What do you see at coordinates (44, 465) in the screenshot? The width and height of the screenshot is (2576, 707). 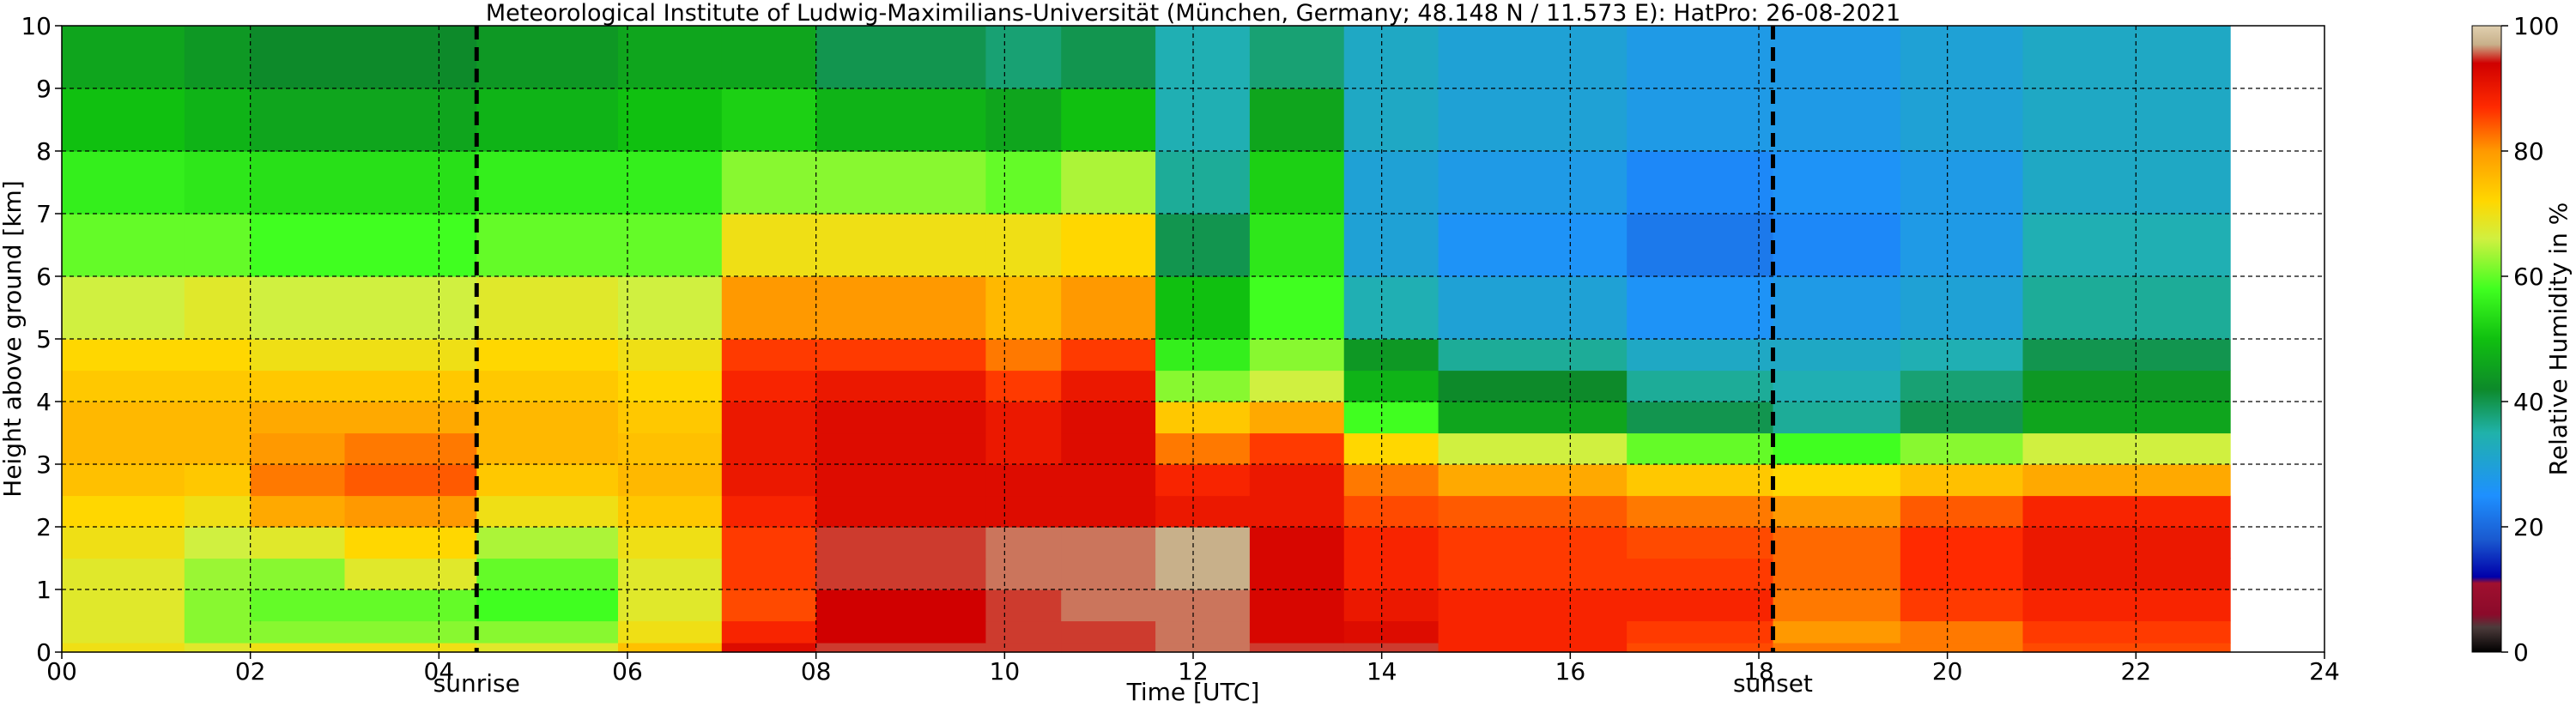 I see `y-tick-label: 3` at bounding box center [44, 465].